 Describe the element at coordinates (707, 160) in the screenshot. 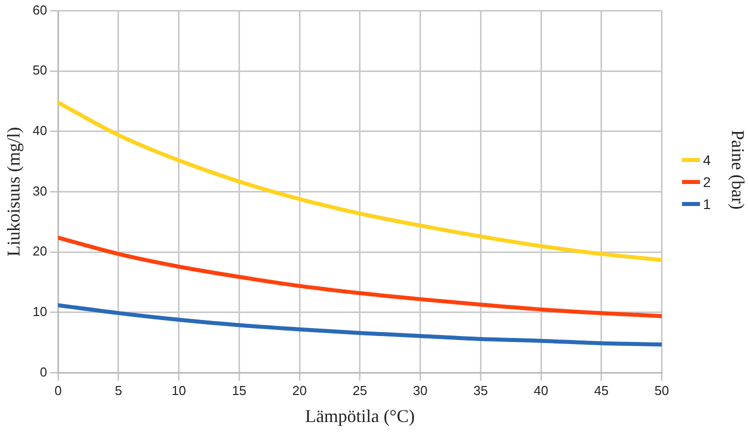

I see `legend-label: 4` at that location.